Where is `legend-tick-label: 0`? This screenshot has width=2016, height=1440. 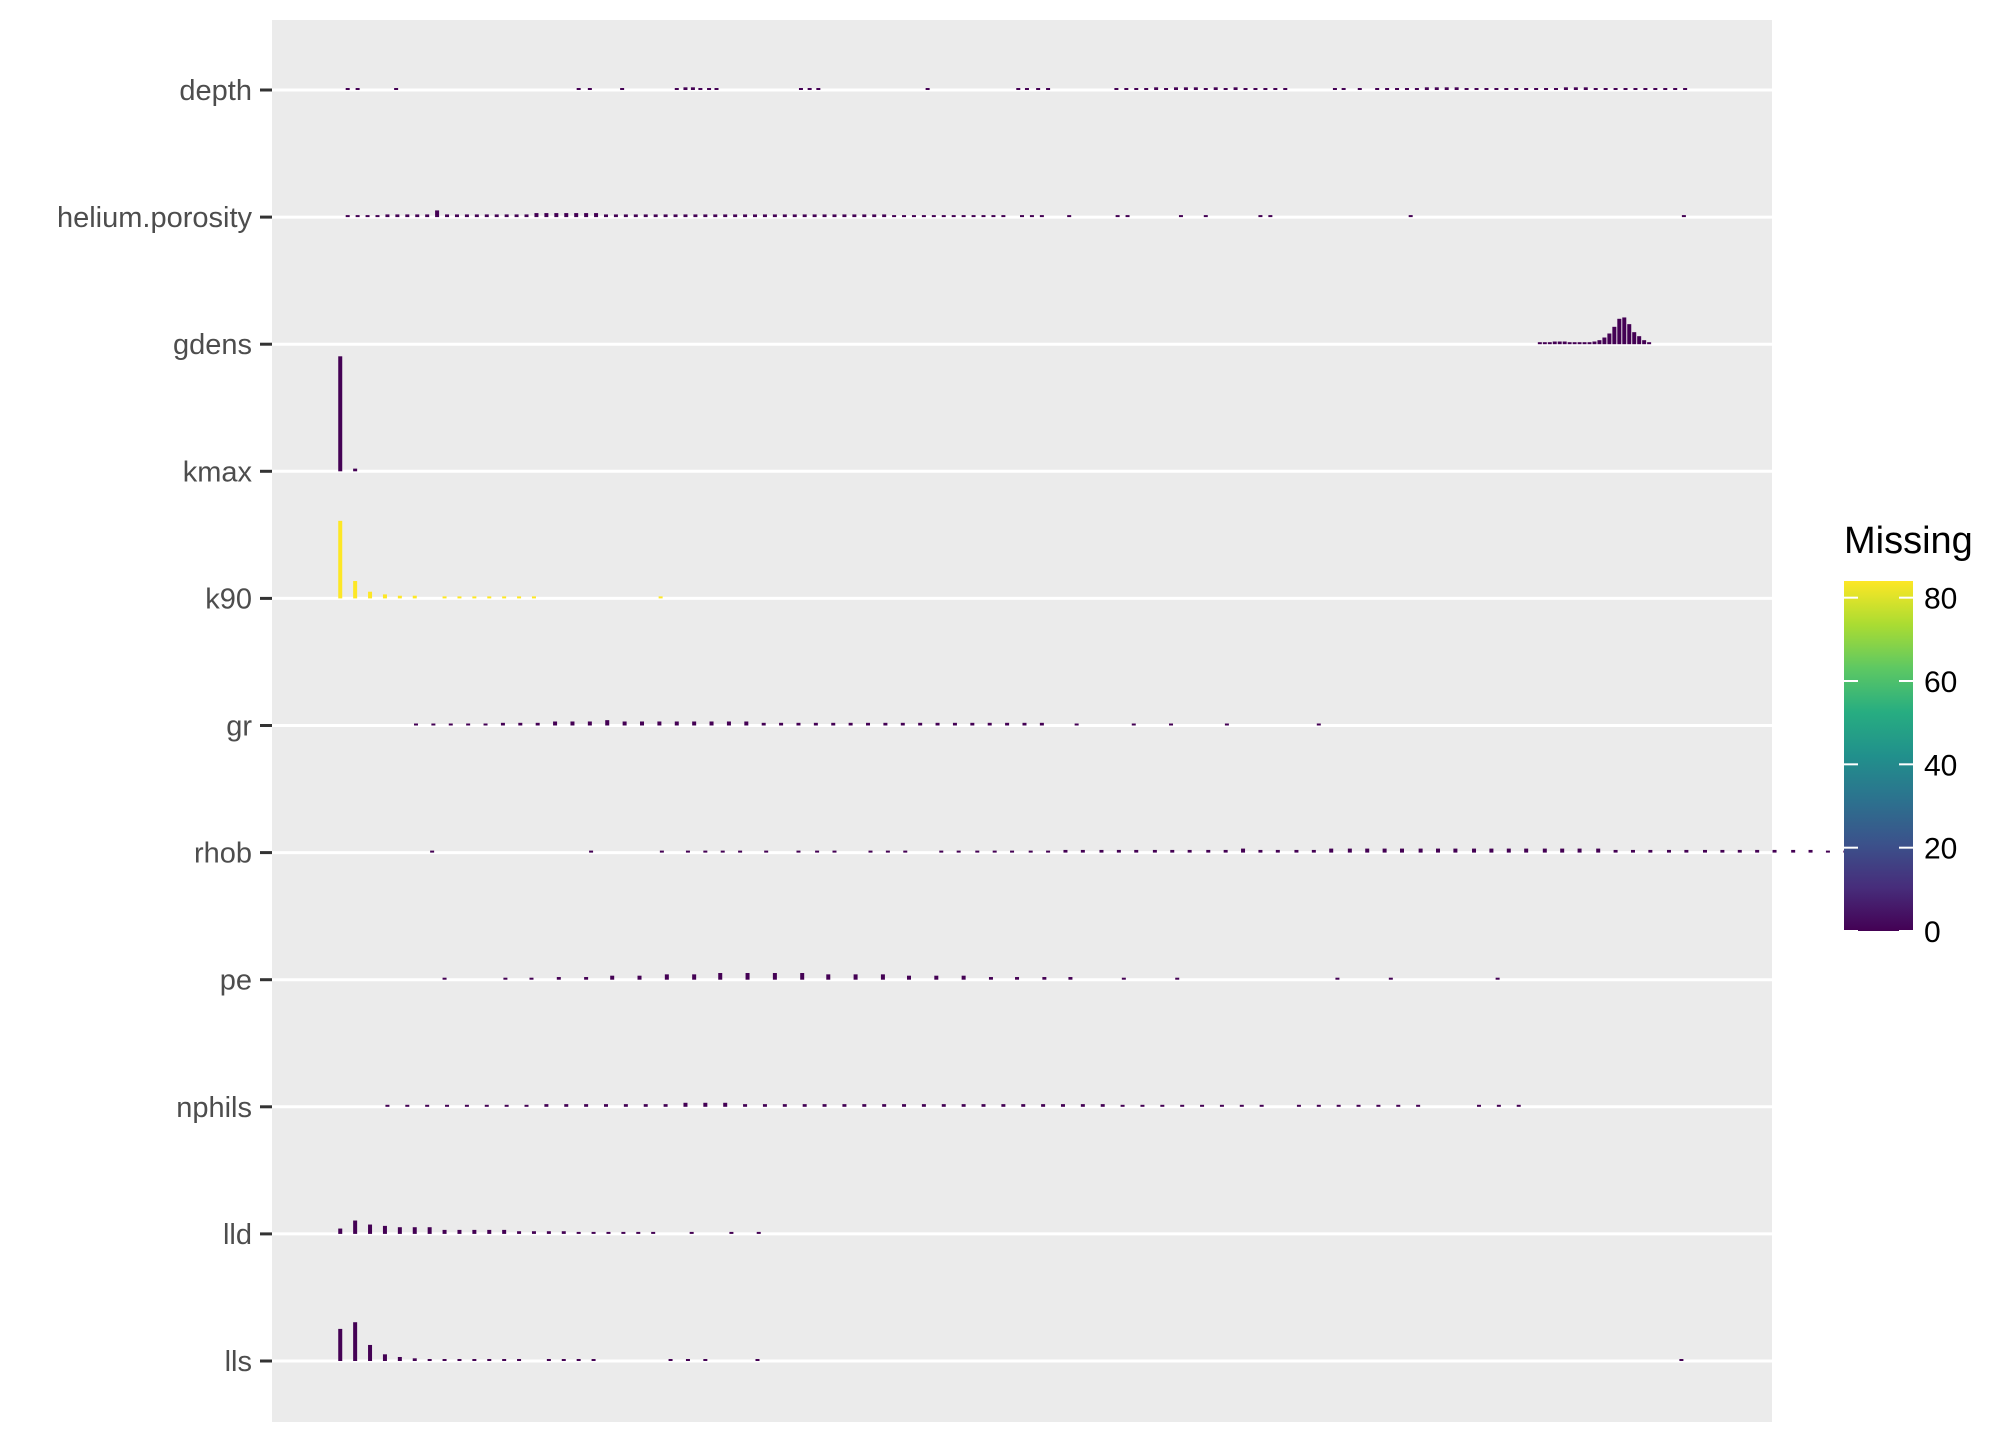 legend-tick-label: 0 is located at coordinates (1932, 932).